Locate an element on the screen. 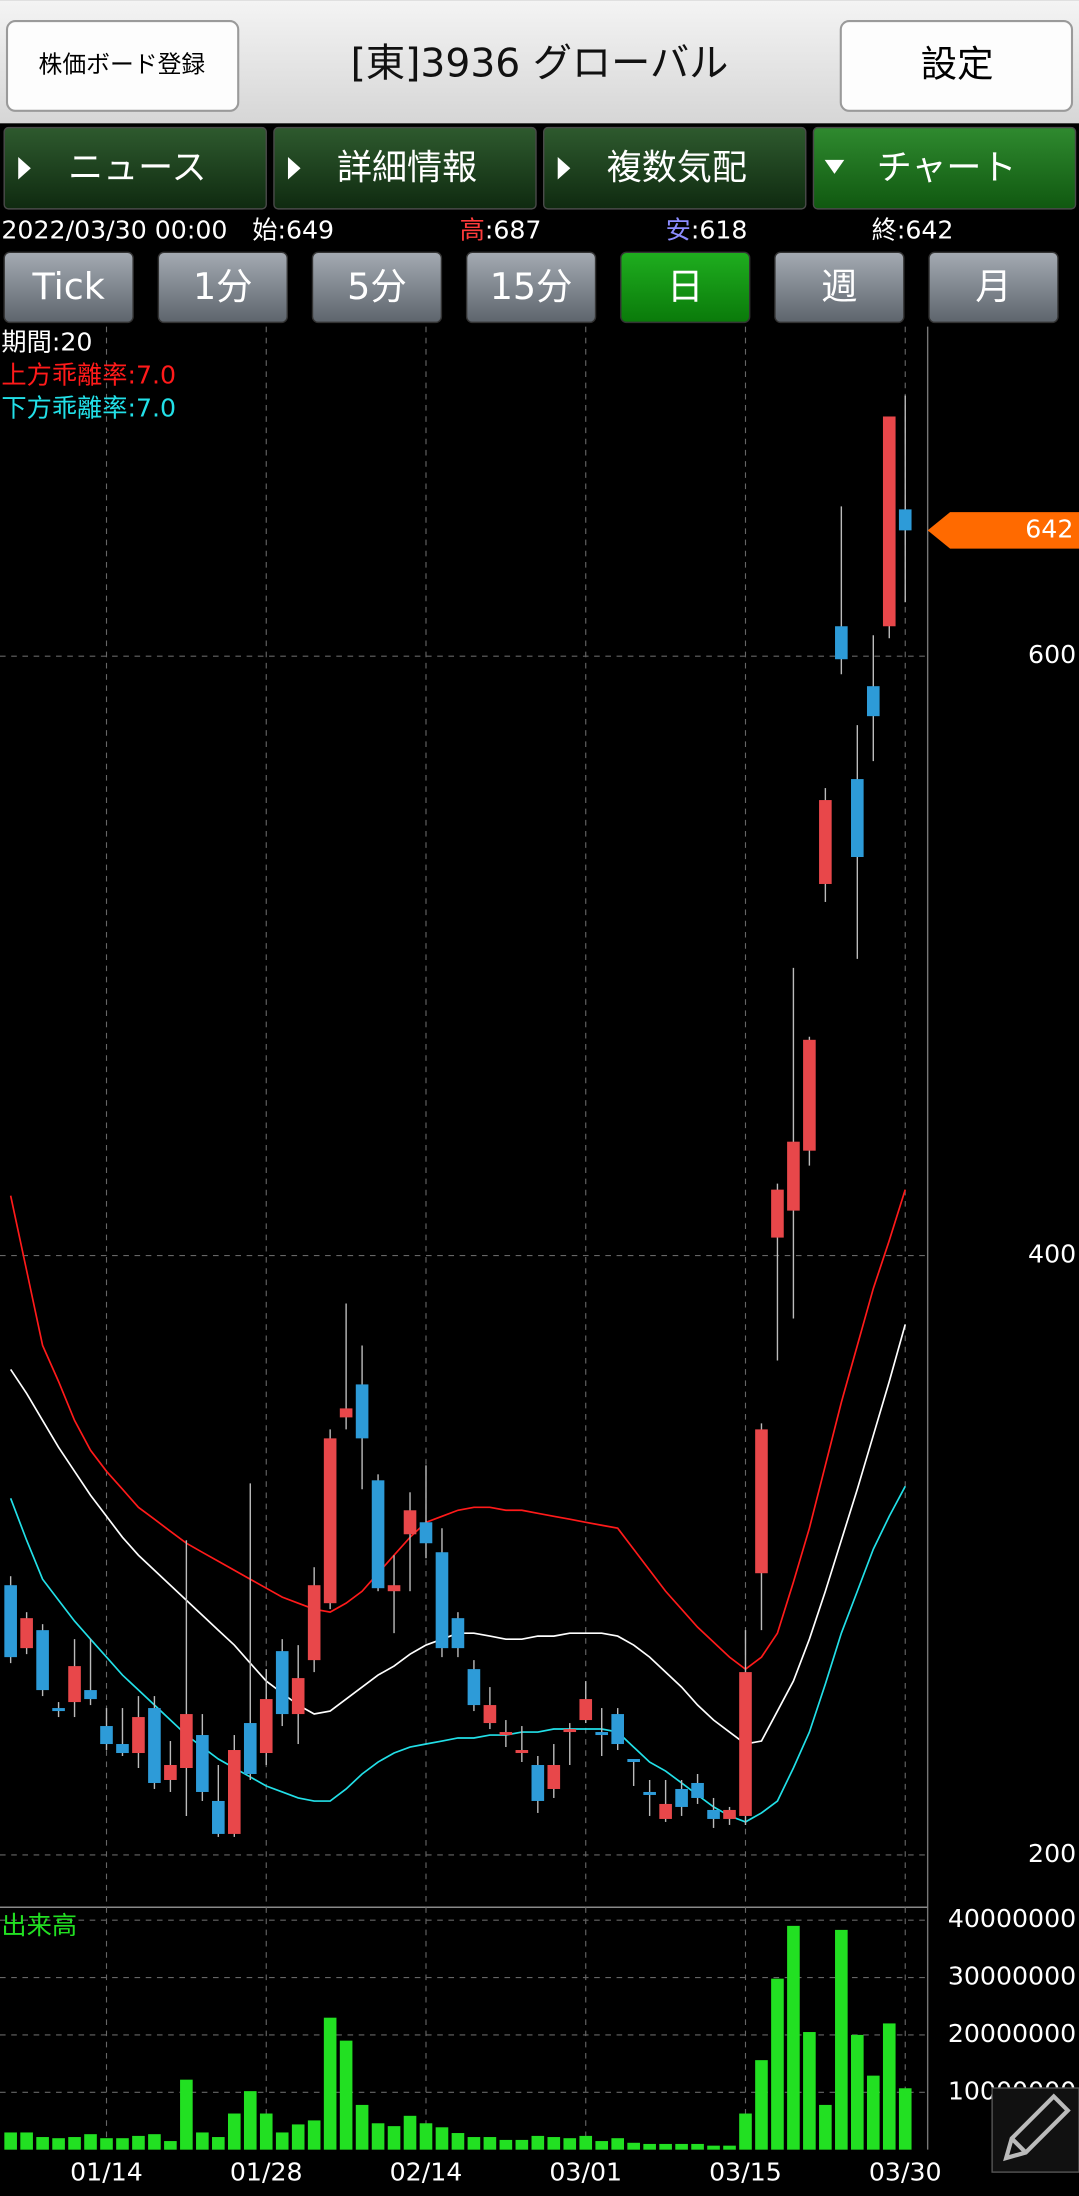  settings-button is located at coordinates (956, 66).